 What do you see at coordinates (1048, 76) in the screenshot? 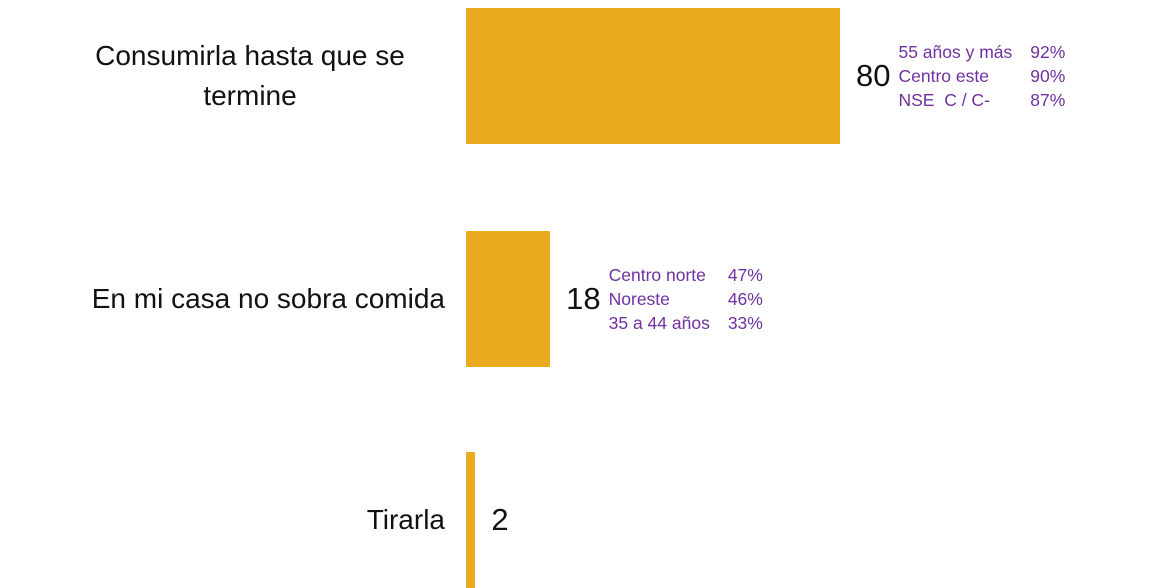
I see `breakdown-value: 90%` at bounding box center [1048, 76].